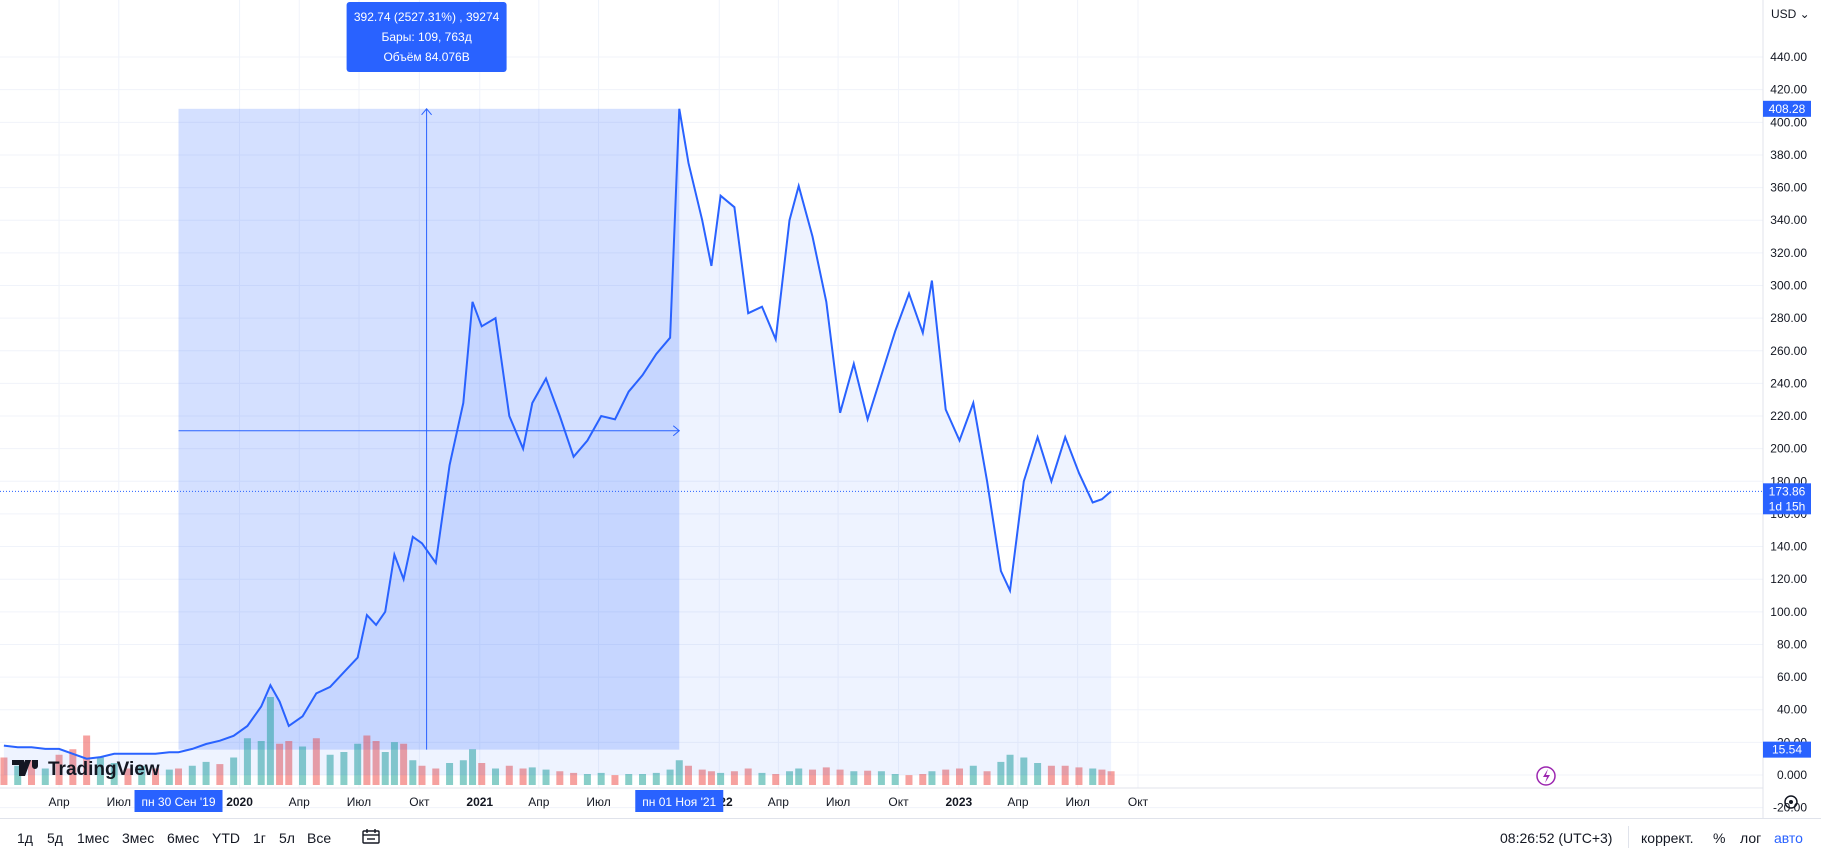  What do you see at coordinates (1788, 579) in the screenshot?
I see `price-tick-label: 120.00` at bounding box center [1788, 579].